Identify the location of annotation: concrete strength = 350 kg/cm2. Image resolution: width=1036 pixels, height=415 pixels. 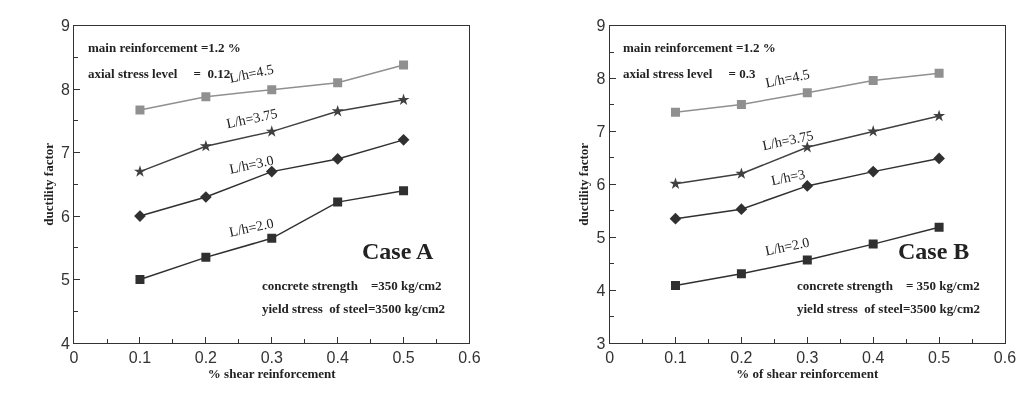
(888, 285).